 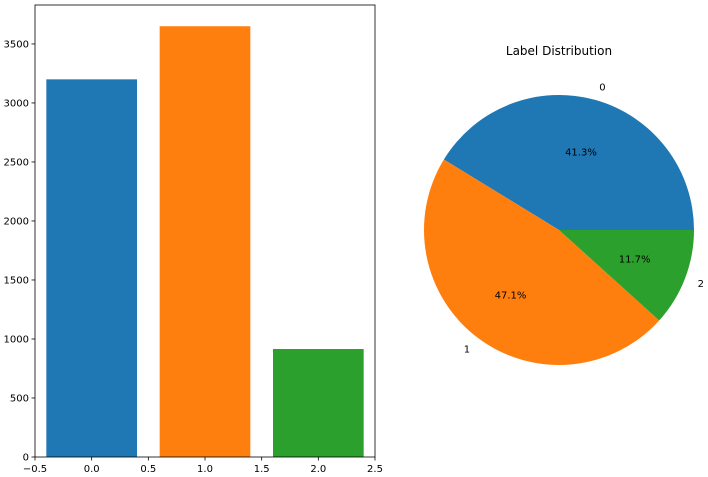 What do you see at coordinates (16, 221) in the screenshot?
I see `y-tick-label: 2000` at bounding box center [16, 221].